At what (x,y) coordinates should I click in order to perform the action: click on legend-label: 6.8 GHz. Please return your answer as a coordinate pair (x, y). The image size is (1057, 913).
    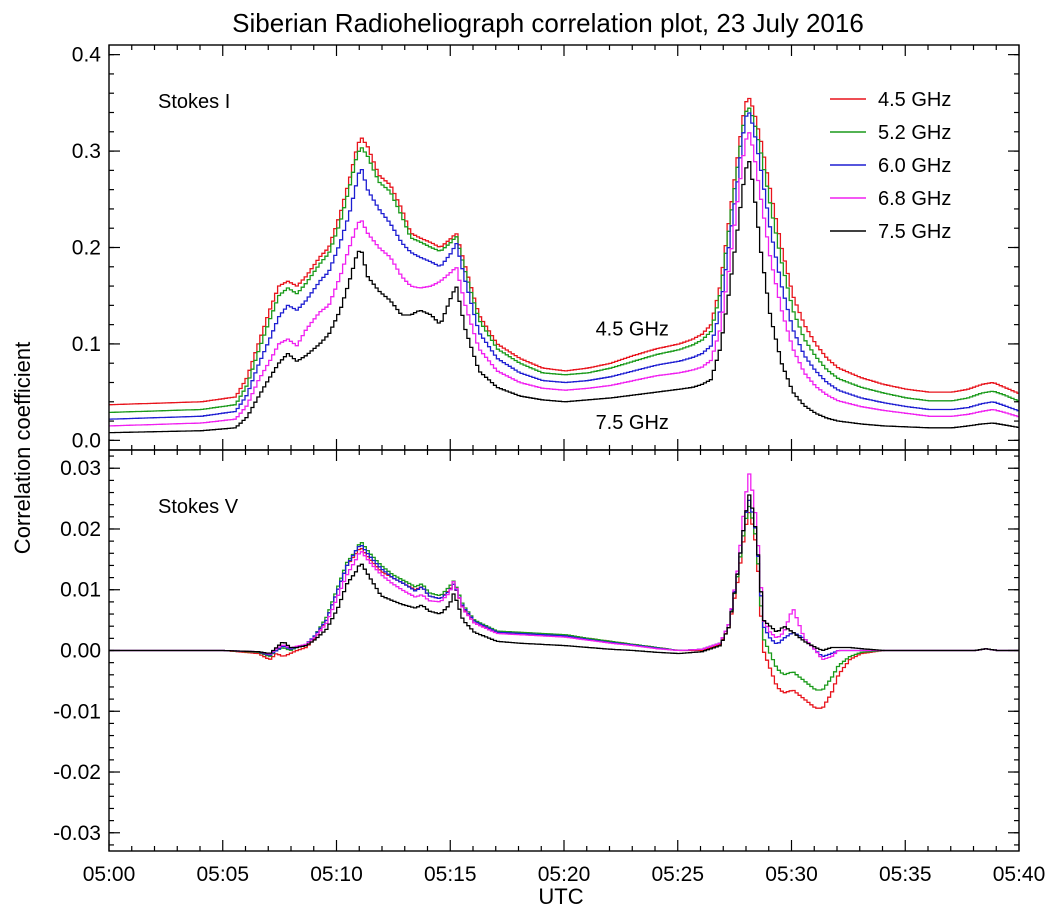
    Looking at the image, I should click on (914, 199).